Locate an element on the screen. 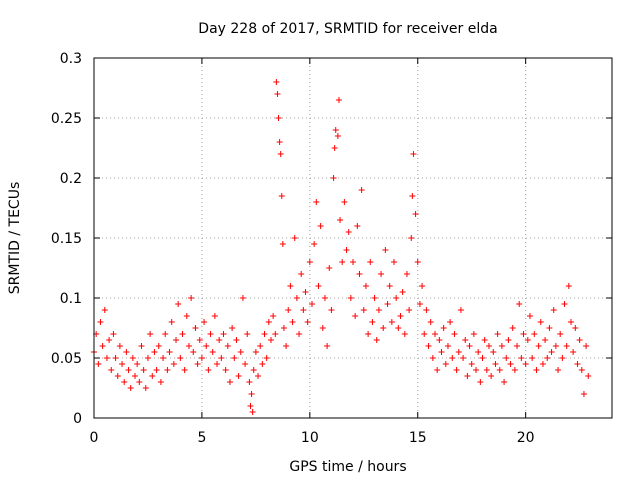  y-tick-label: 0 is located at coordinates (77, 419).